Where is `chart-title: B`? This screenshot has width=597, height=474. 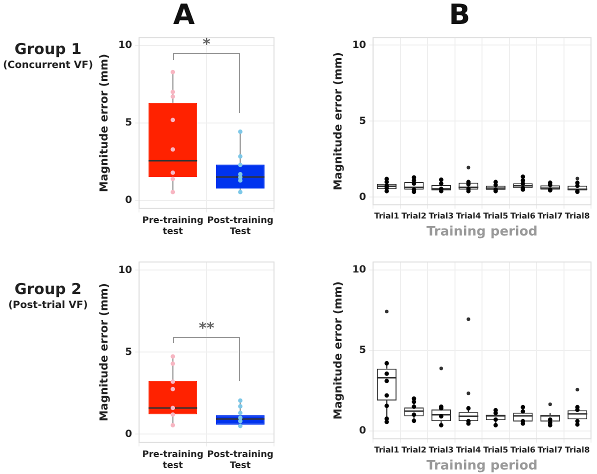
chart-title: B is located at coordinates (459, 16).